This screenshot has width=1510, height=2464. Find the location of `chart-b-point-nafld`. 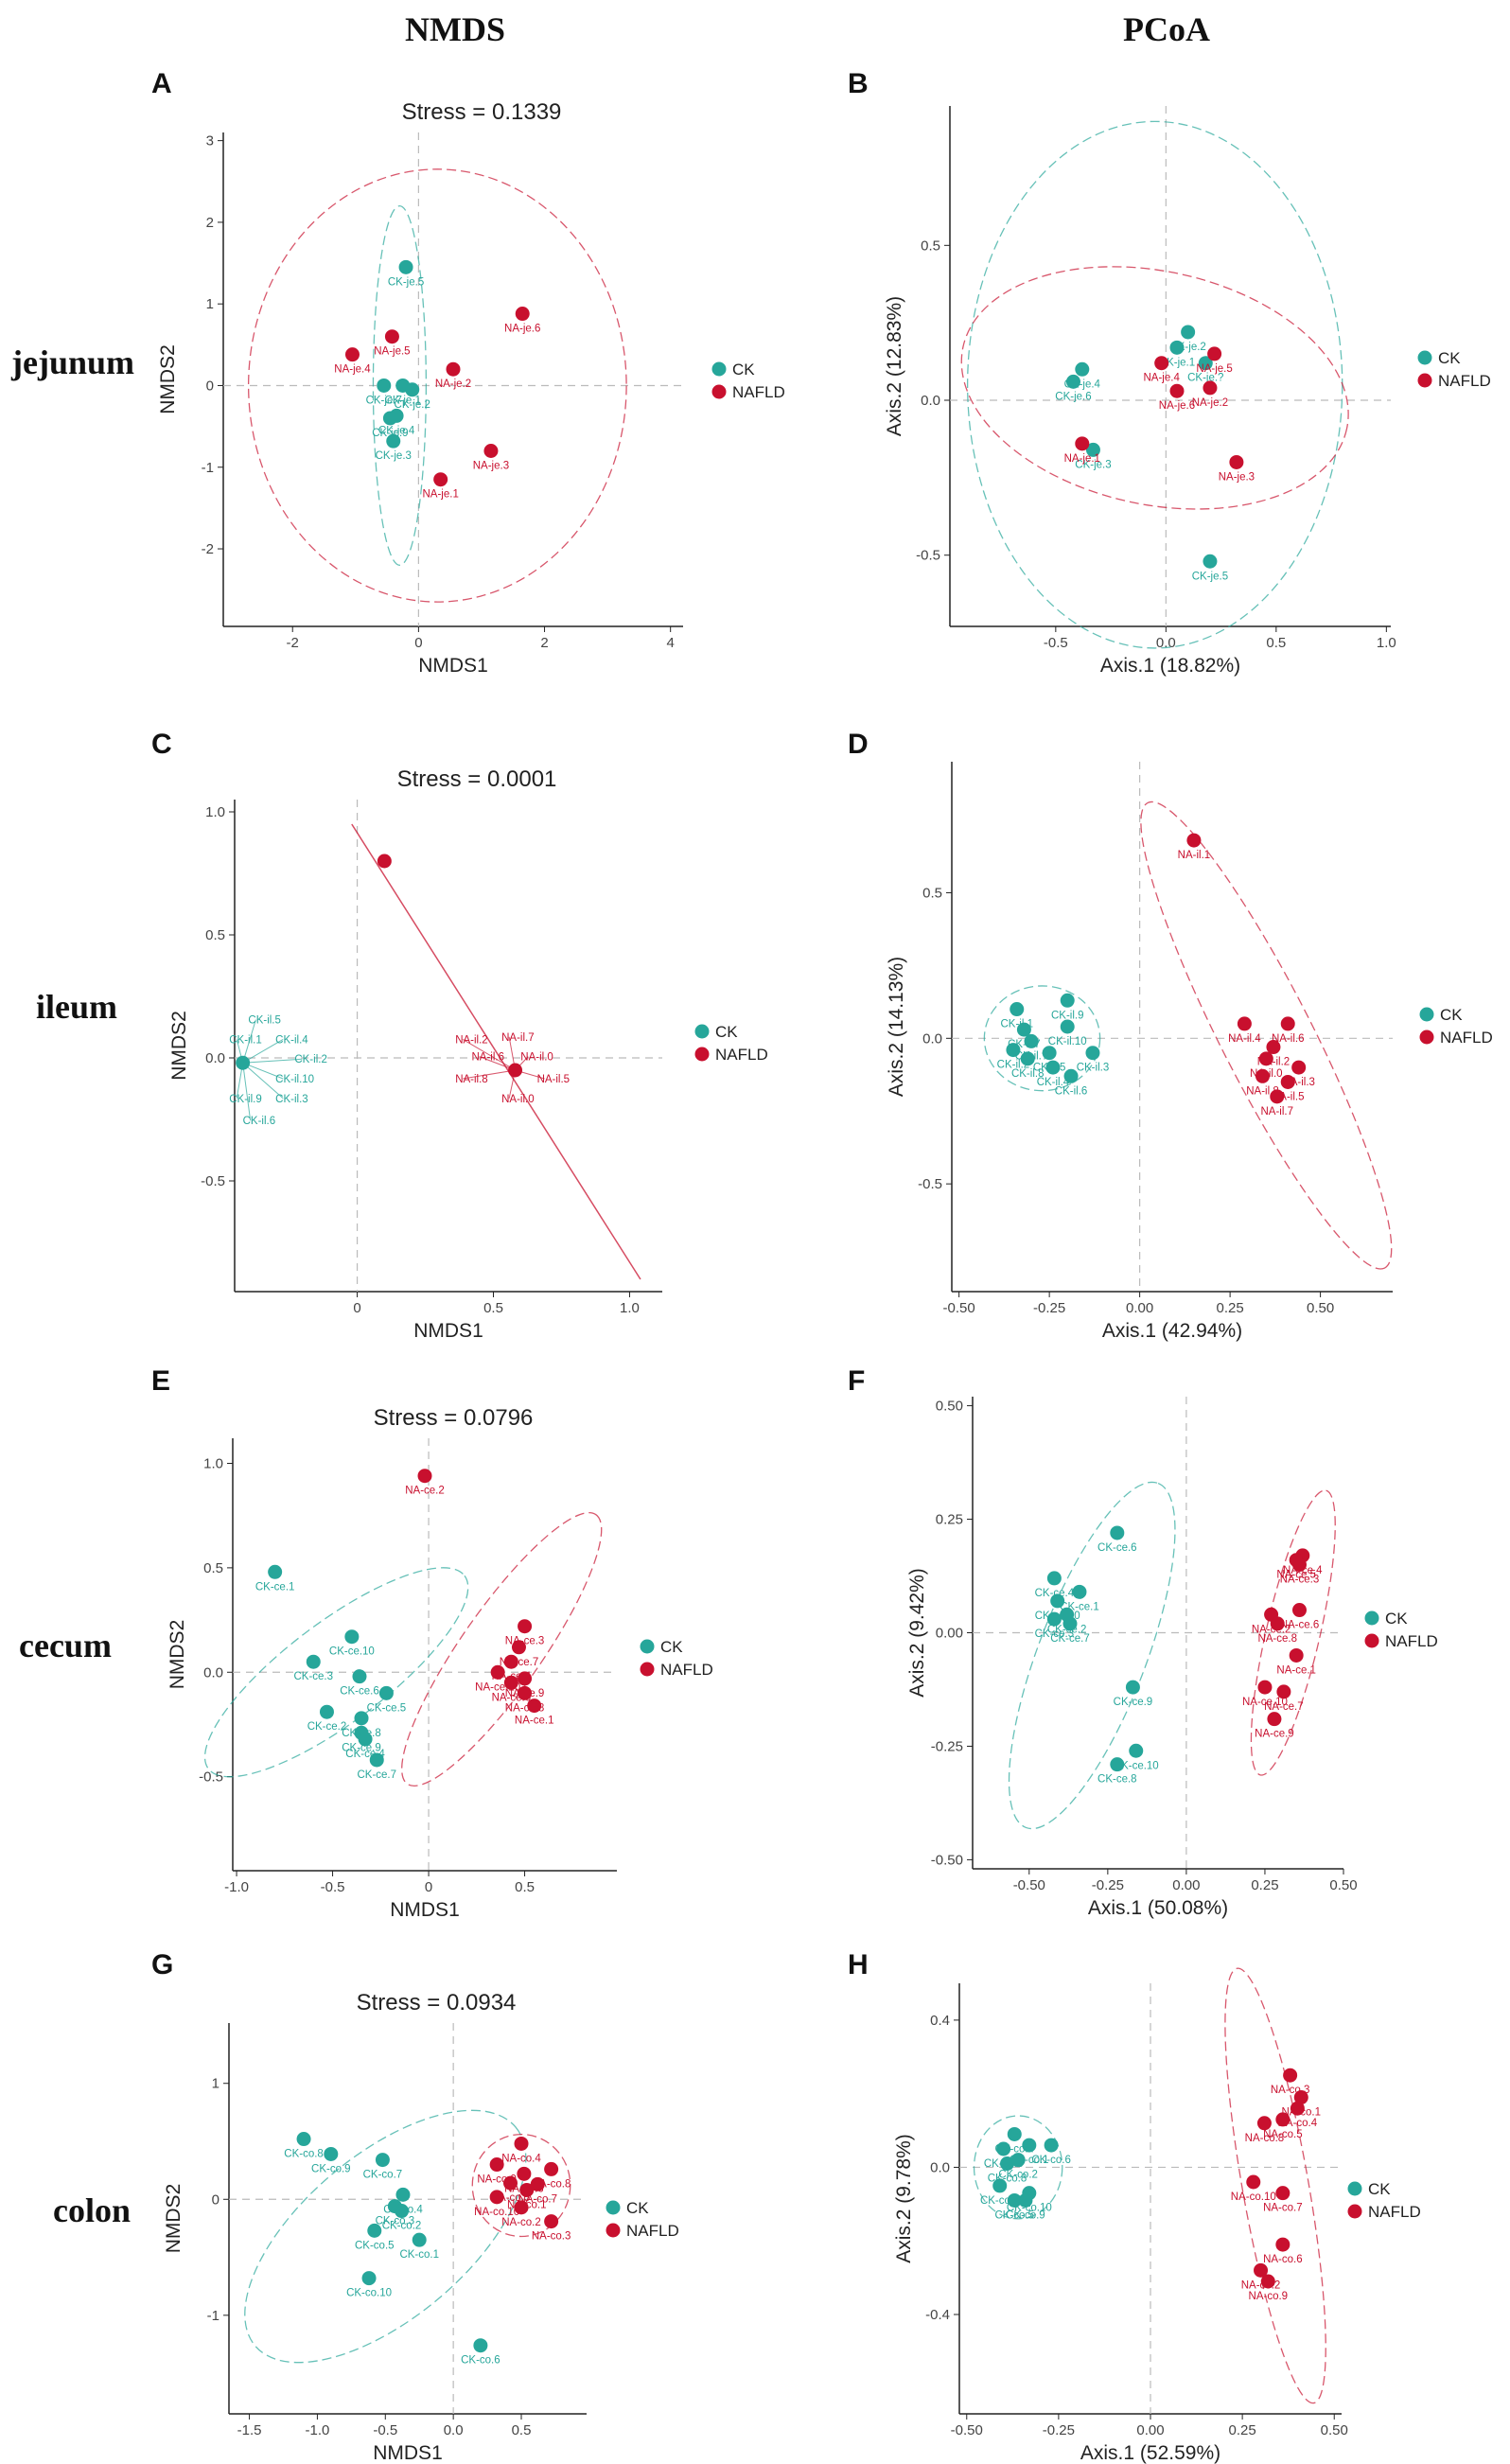

chart-b-point-nafld is located at coordinates (1214, 354).